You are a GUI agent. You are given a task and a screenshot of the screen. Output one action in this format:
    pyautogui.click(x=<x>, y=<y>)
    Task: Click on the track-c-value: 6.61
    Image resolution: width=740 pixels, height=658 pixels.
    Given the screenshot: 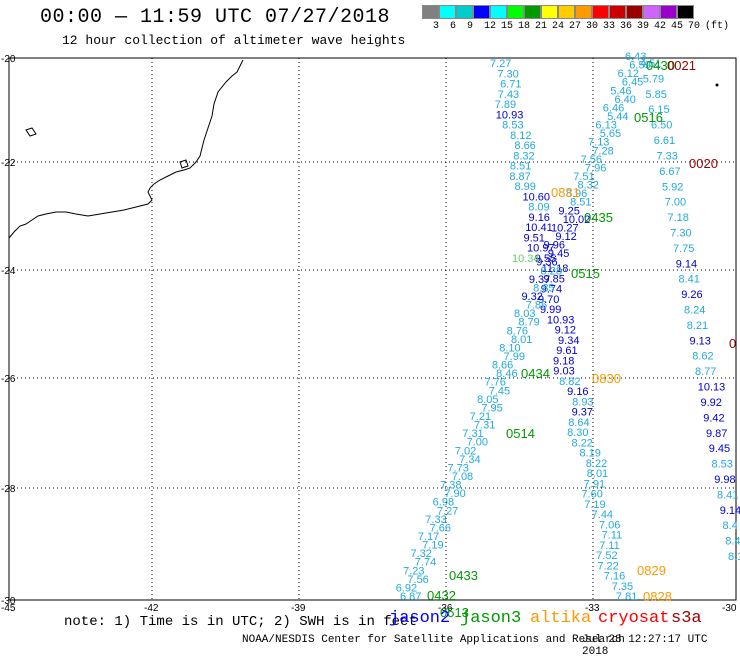 What is the action you would take?
    pyautogui.click(x=664, y=141)
    